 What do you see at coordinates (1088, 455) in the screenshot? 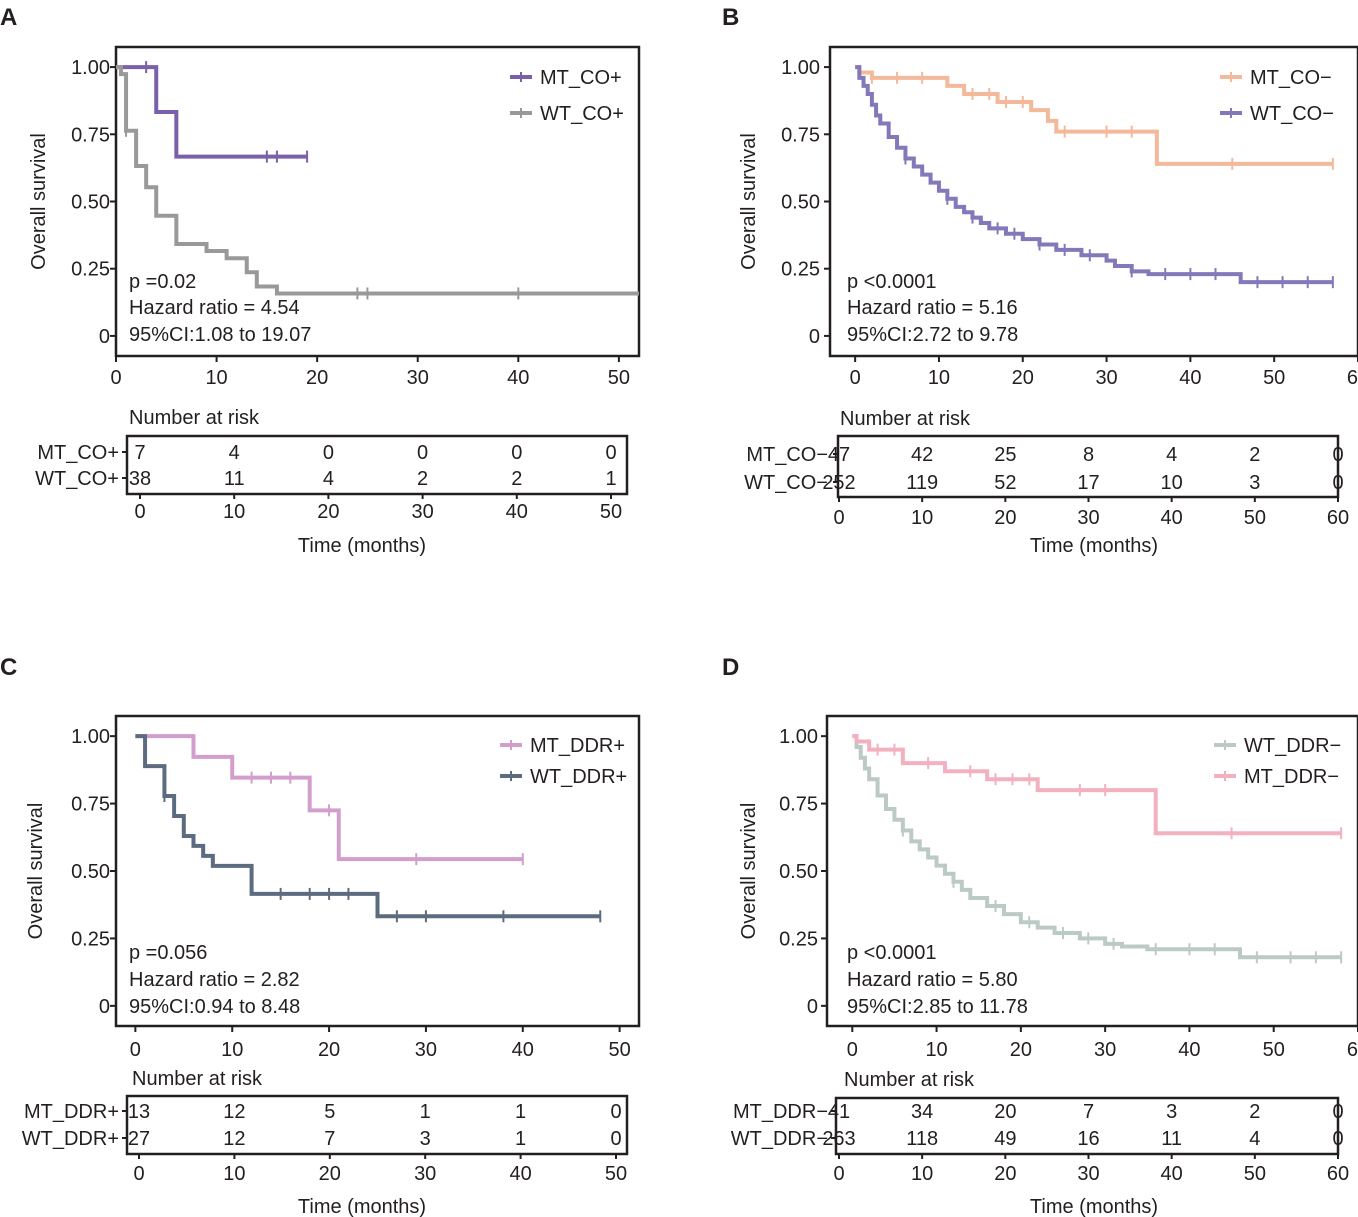
I see `risk-cell: 8` at bounding box center [1088, 455].